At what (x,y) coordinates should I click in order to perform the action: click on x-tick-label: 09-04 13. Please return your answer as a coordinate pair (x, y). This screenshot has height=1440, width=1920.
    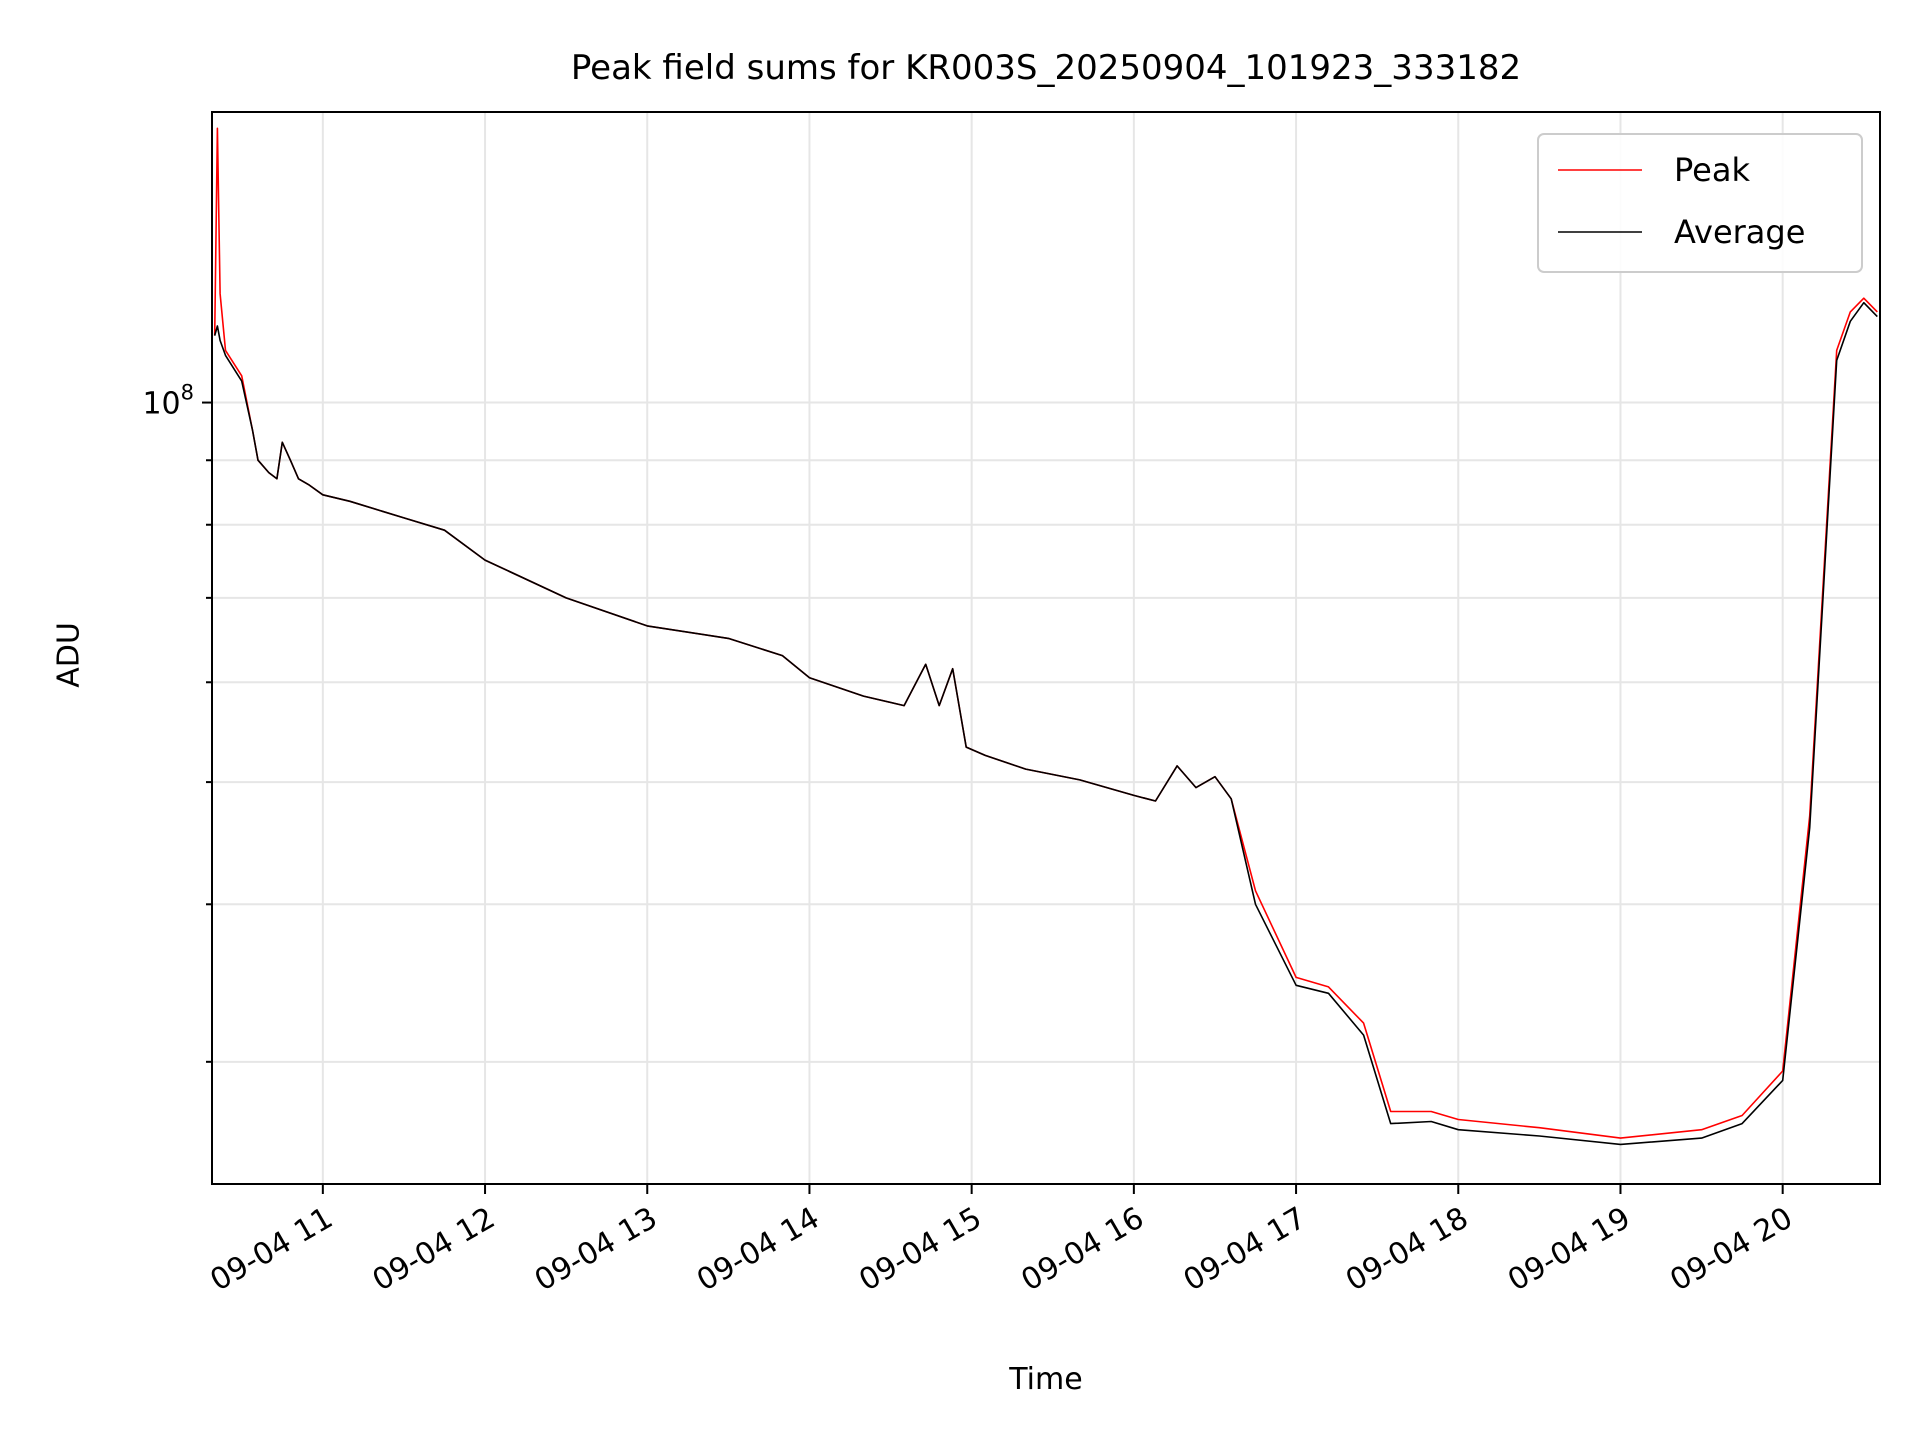
    Looking at the image, I should click on (596, 1250).